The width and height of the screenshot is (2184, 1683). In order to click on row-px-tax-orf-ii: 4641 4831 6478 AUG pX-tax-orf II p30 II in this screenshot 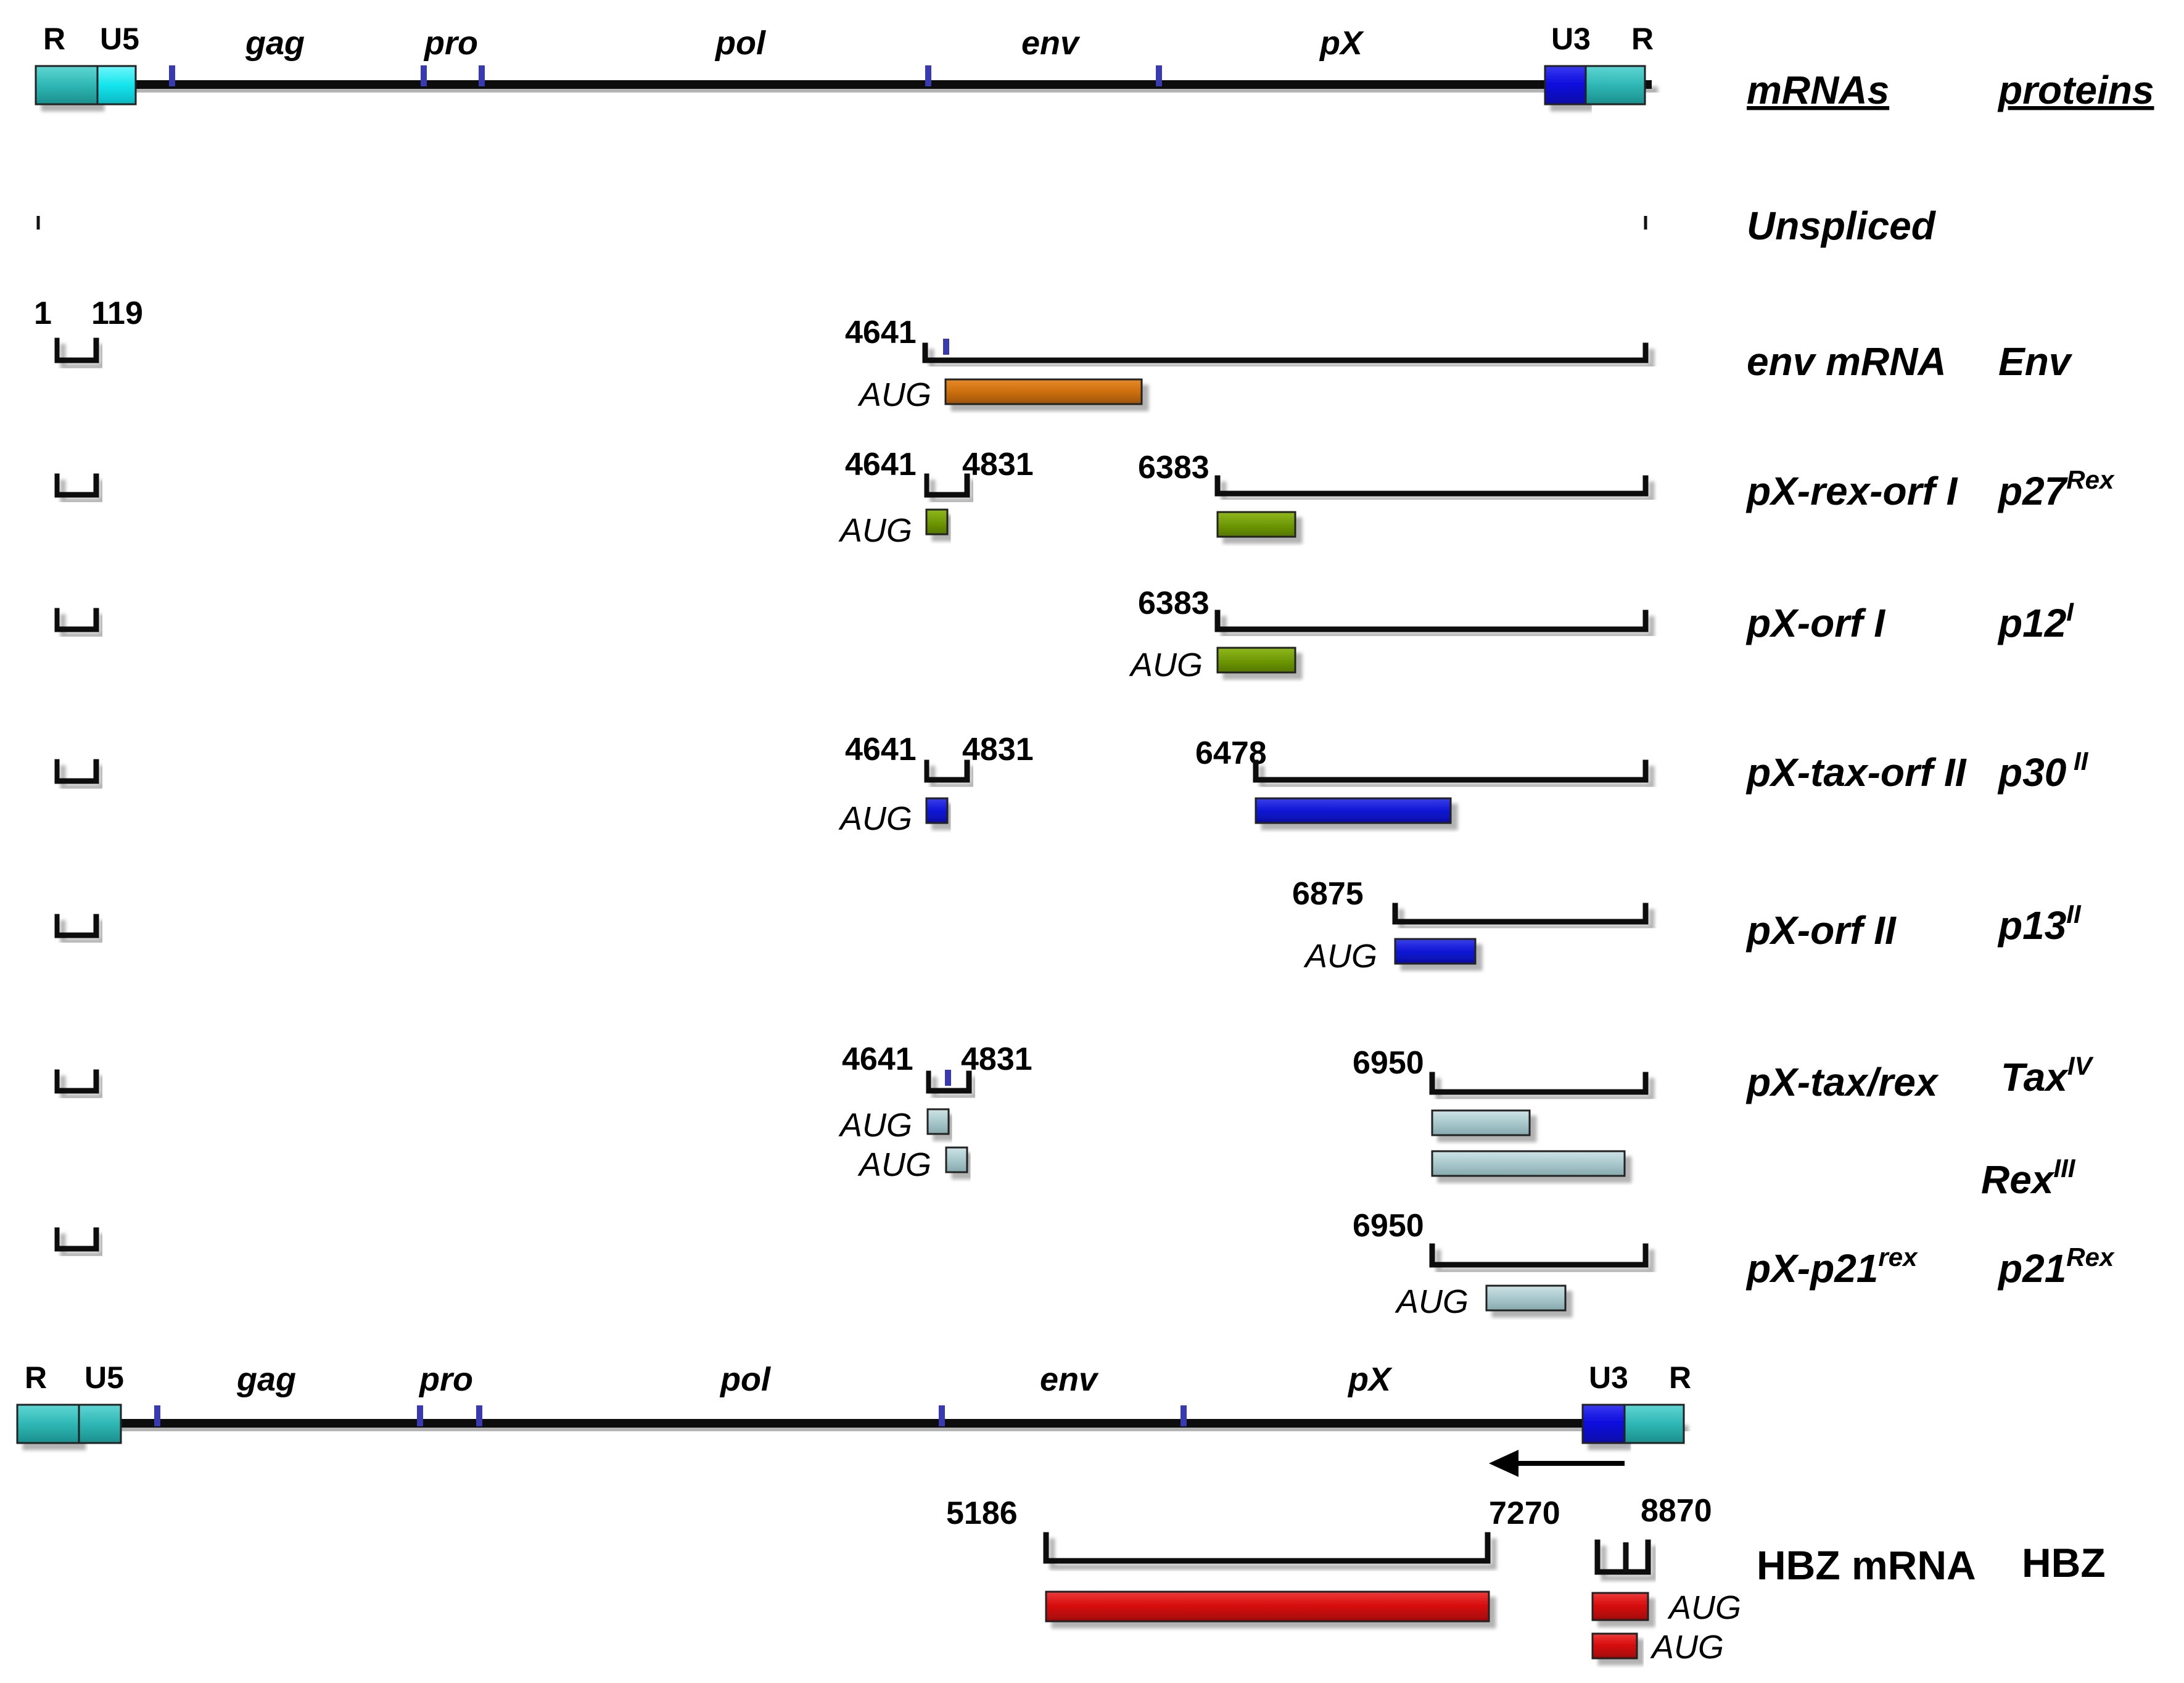, I will do `click(1071, 784)`.